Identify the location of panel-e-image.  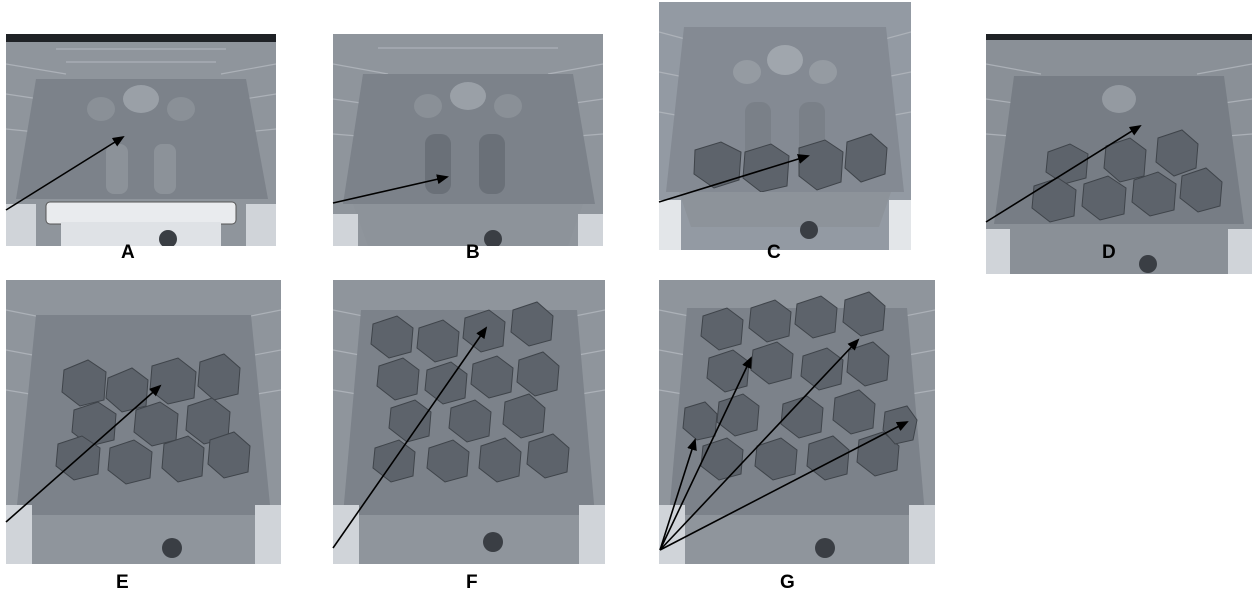
(143, 422).